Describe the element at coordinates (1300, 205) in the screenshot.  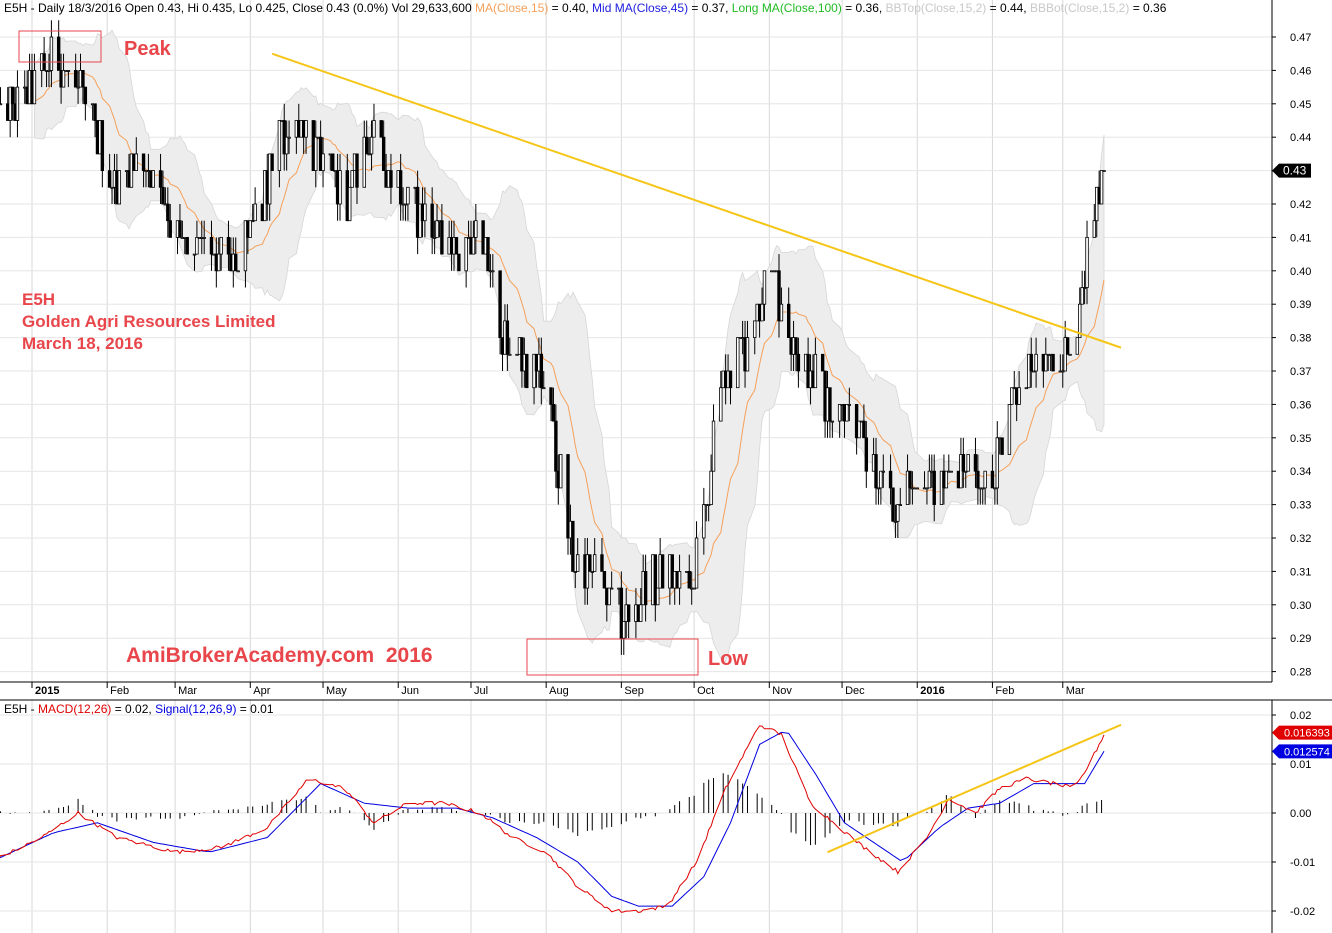
I see `price-tick-label: 0.42` at that location.